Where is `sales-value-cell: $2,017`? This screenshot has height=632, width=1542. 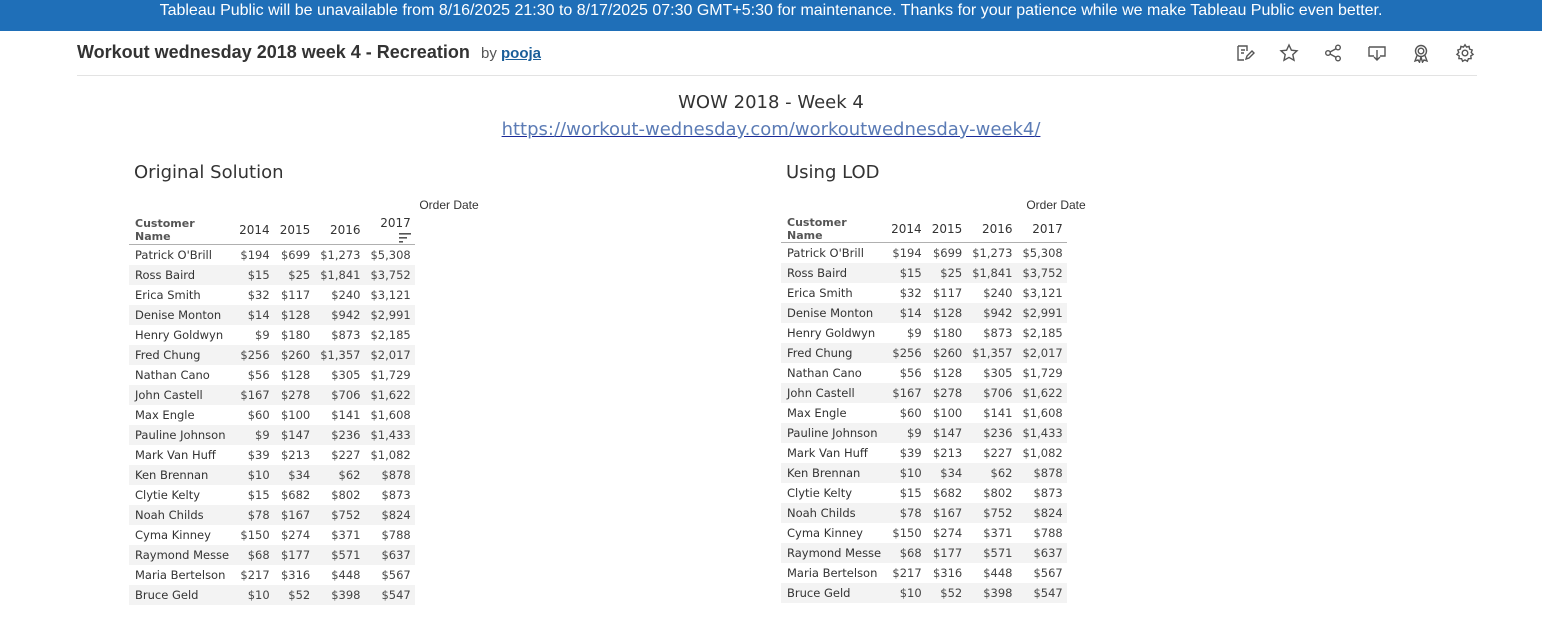 sales-value-cell: $2,017 is located at coordinates (1041, 353).